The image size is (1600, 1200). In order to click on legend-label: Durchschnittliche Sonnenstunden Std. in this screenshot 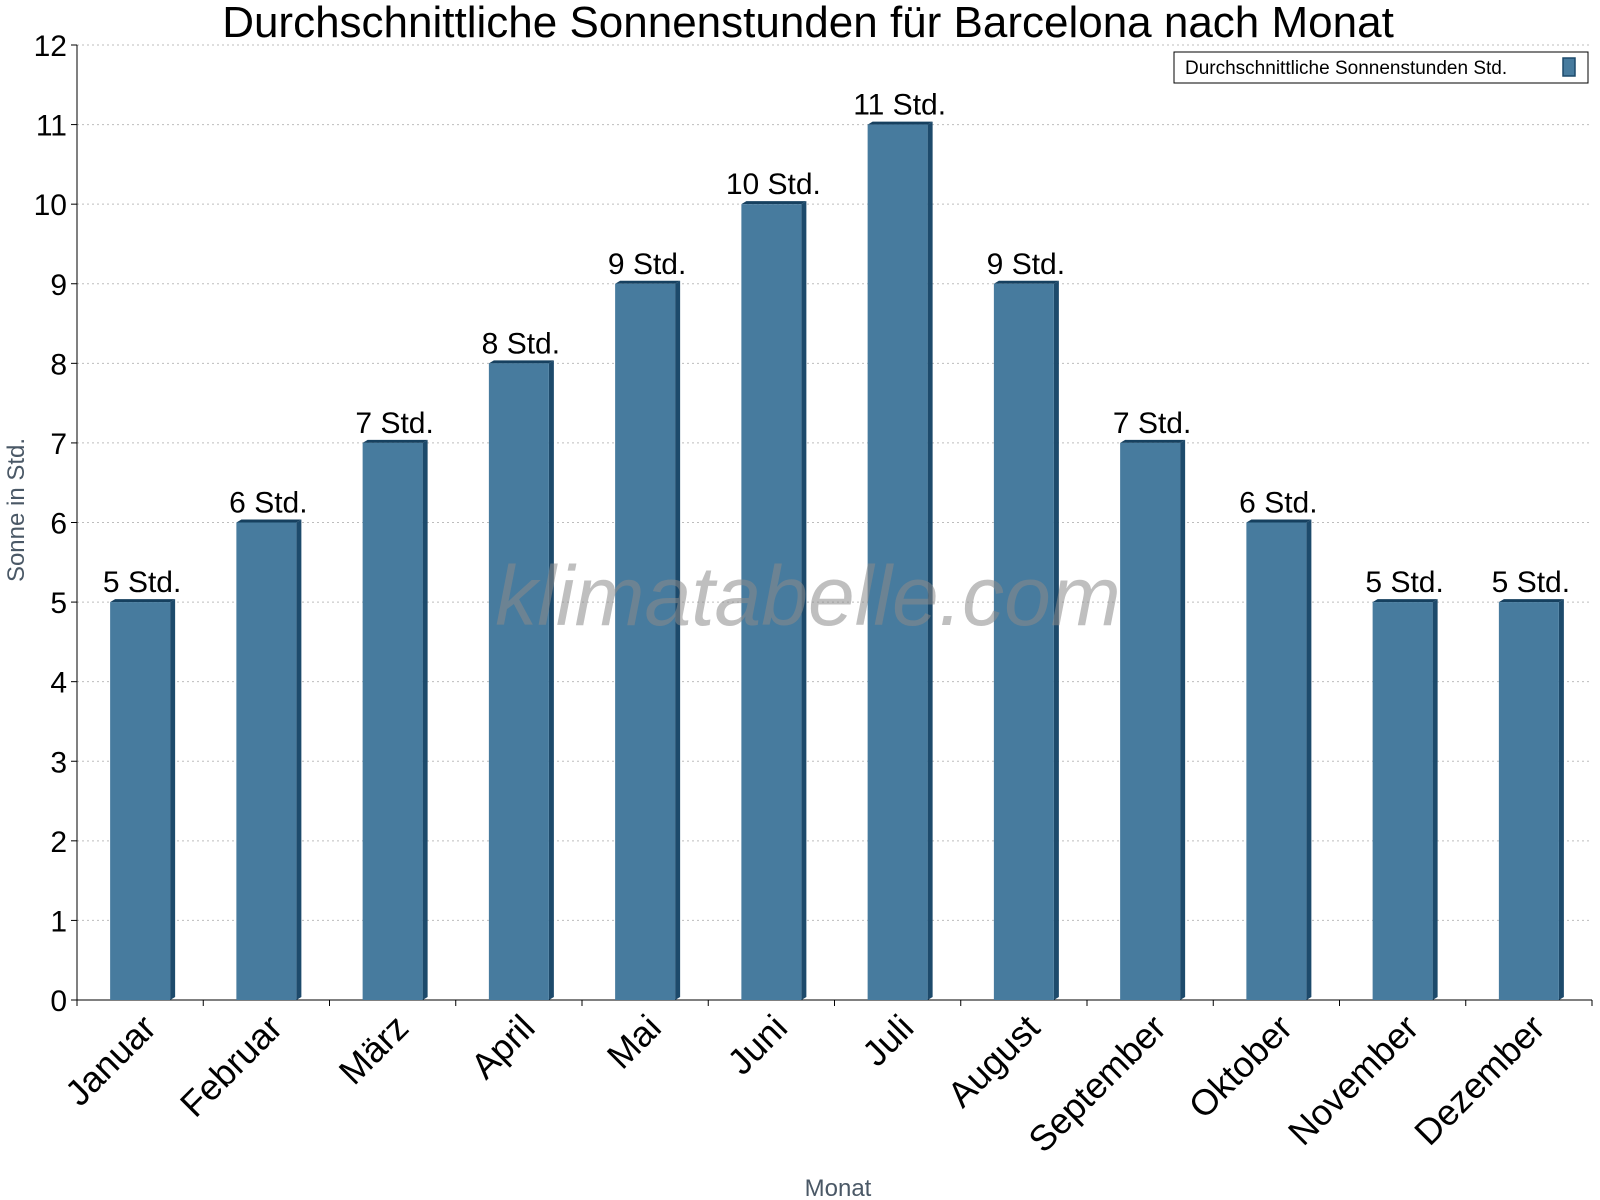, I will do `click(1346, 68)`.